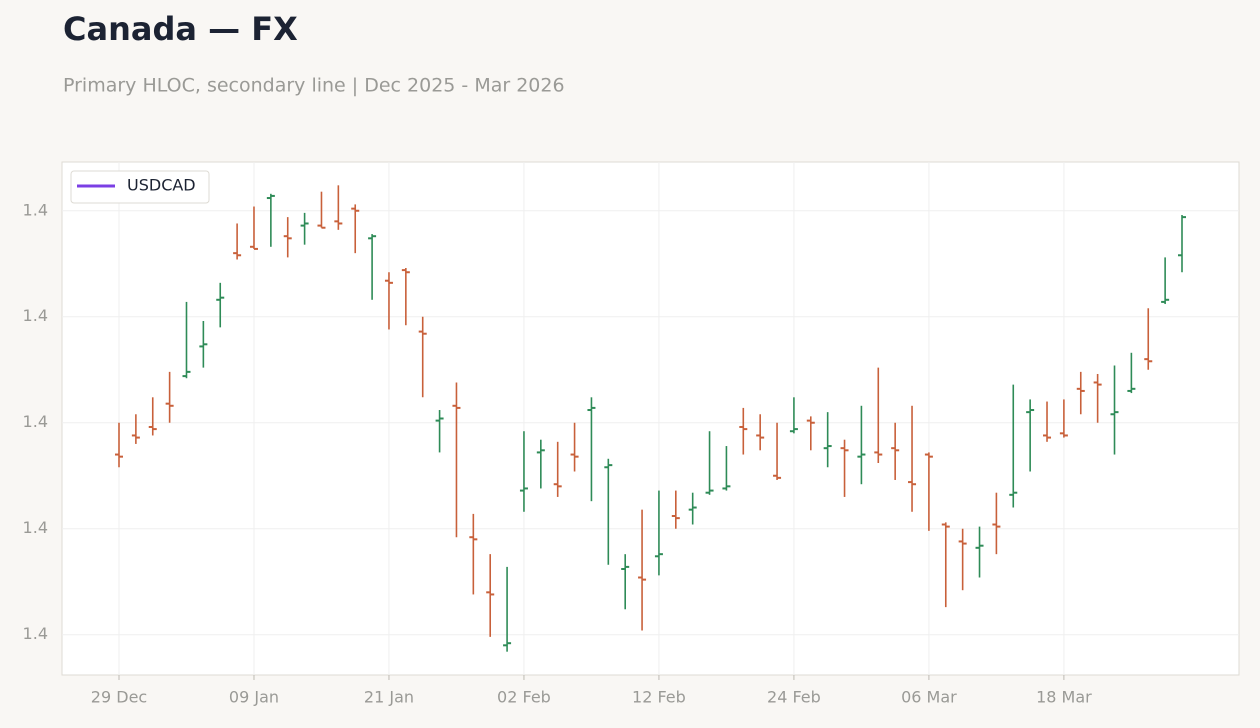 This screenshot has height=728, width=1260. What do you see at coordinates (929, 697) in the screenshot?
I see `x-tick-label: 06 Mar` at bounding box center [929, 697].